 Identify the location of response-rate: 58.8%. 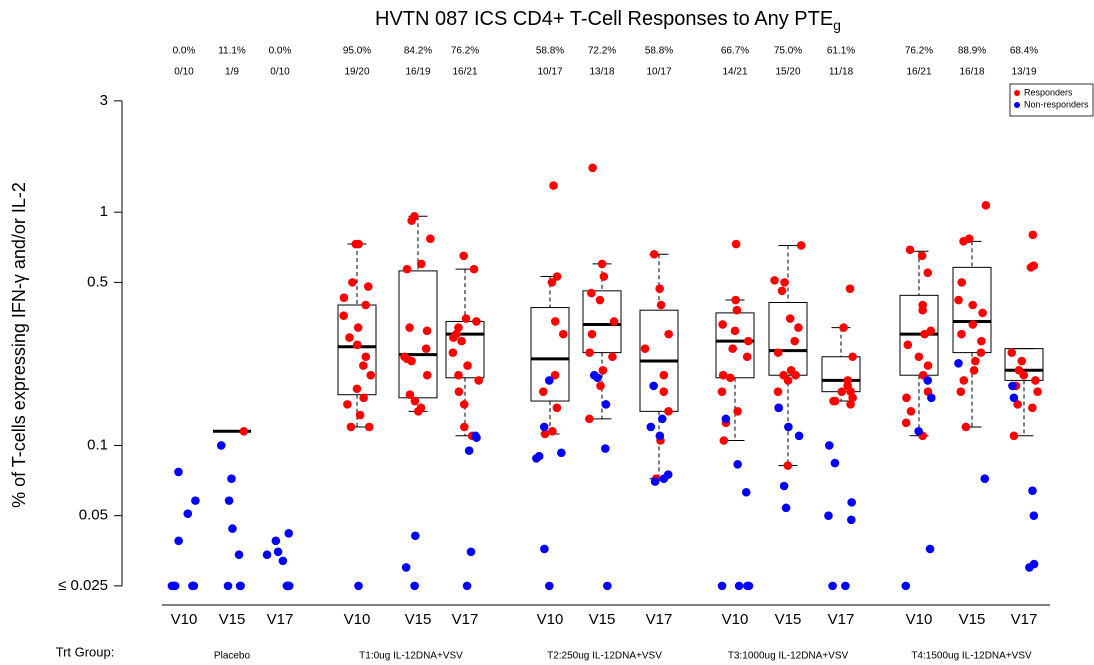
(659, 51).